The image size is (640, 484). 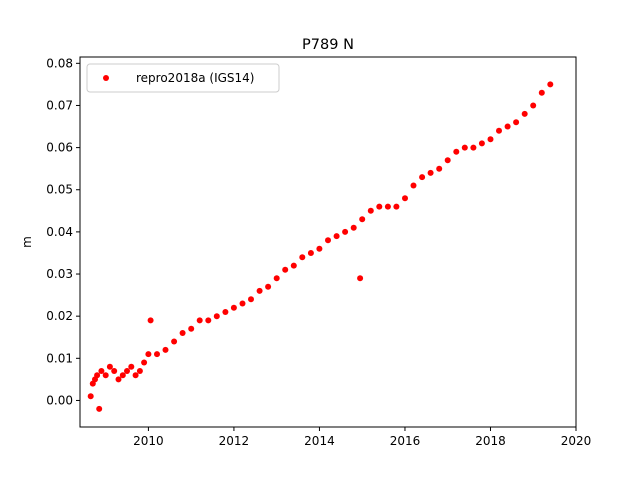 What do you see at coordinates (59, 148) in the screenshot?
I see `y-tick-label: 0.06` at bounding box center [59, 148].